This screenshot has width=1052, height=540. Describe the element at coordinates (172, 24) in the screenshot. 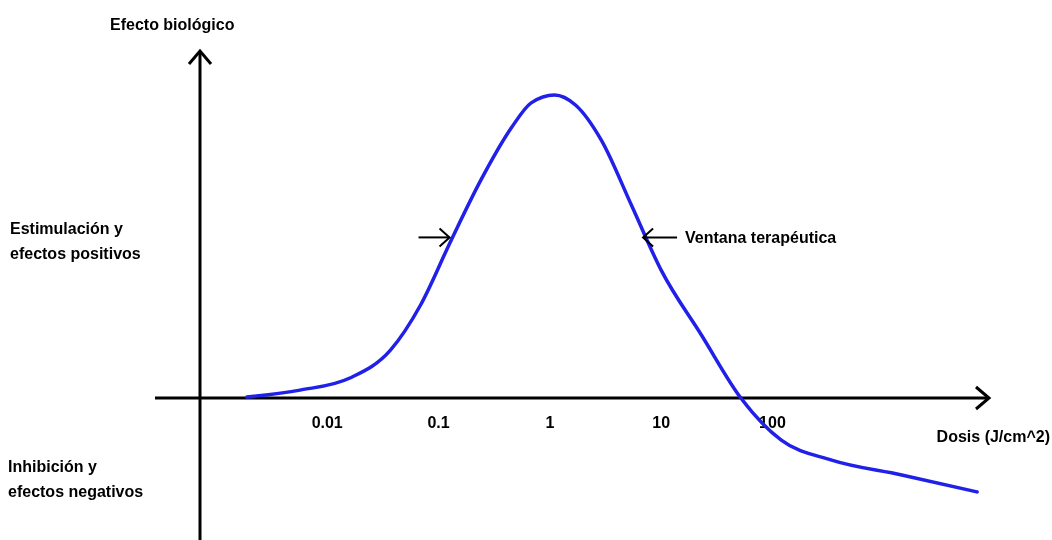

I see `y-axis-title: Efecto biológico` at that location.